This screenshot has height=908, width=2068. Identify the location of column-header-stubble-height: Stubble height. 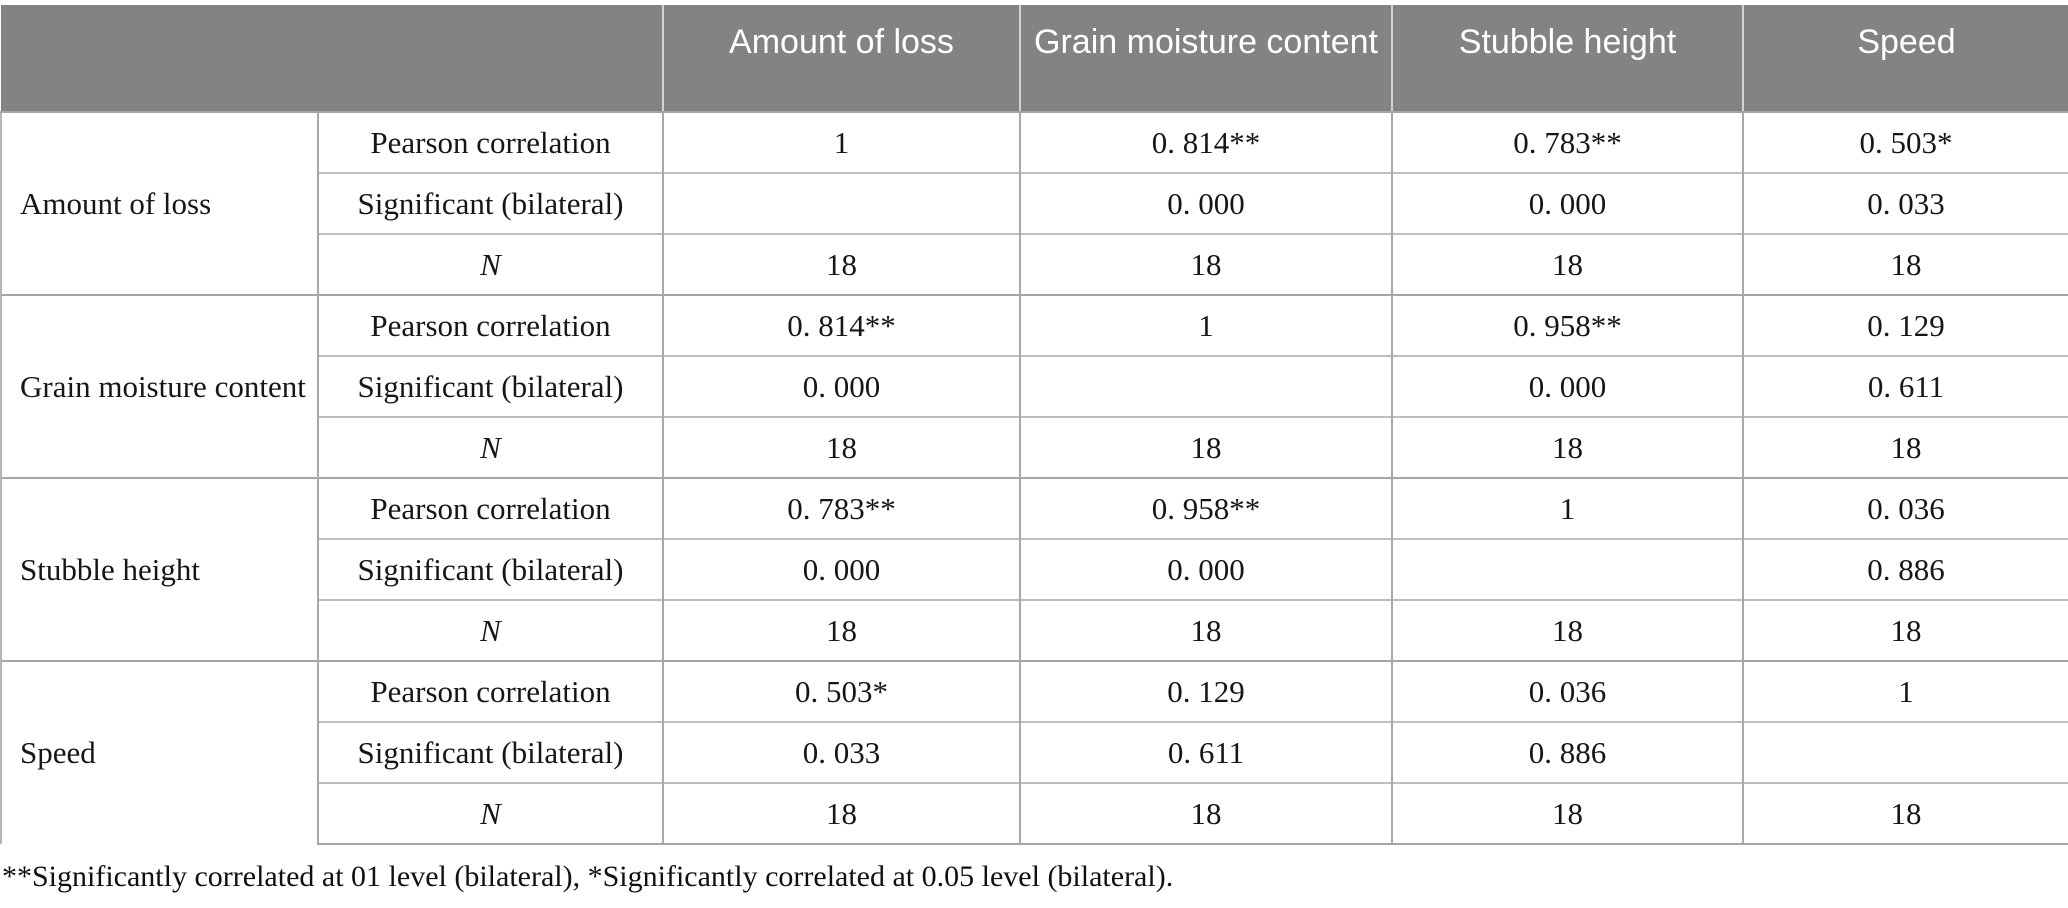
(1567, 59).